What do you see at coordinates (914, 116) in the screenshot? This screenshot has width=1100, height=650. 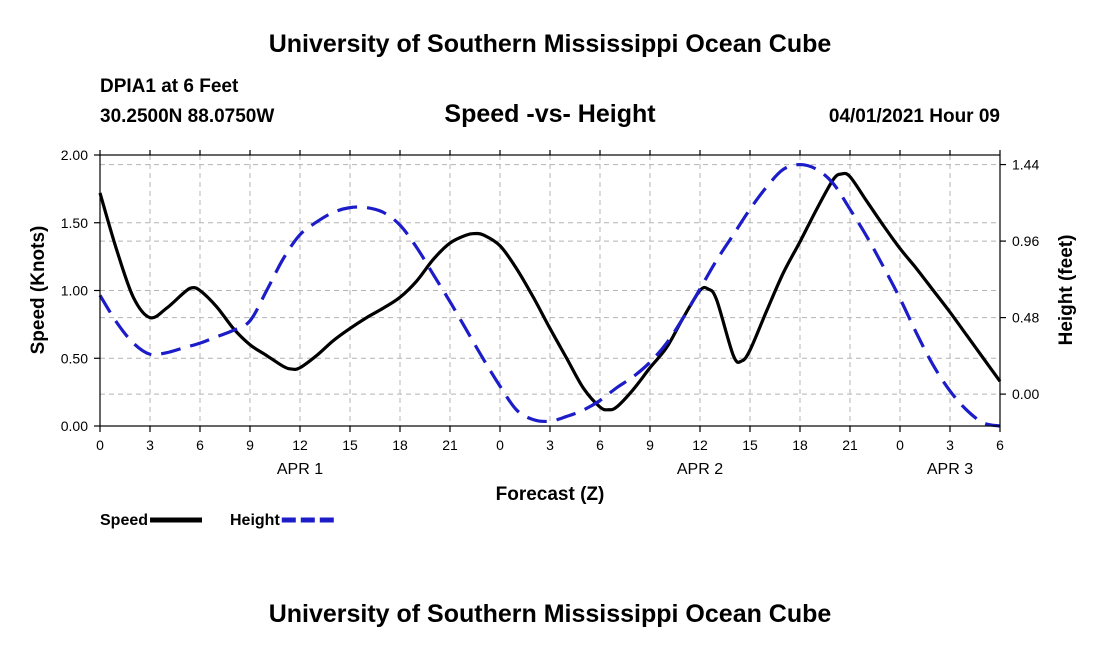 I see `datetime-label: 04/01/2021 Hour 09` at bounding box center [914, 116].